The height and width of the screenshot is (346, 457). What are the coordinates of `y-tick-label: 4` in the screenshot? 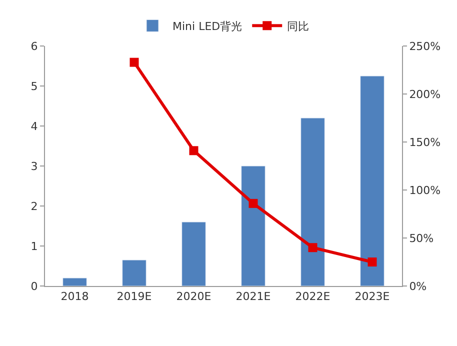 It's located at (34, 126).